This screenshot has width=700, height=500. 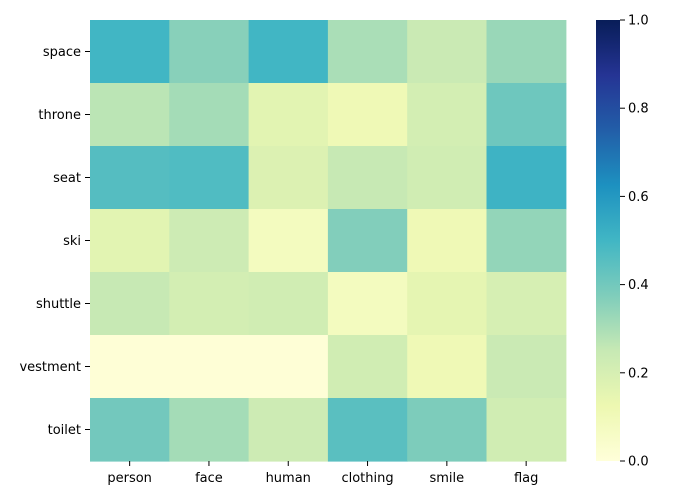 I want to click on colorbar-ticks: 0.0 0.2 0.4 0.6 0.8 1.0, so click(x=634, y=242).